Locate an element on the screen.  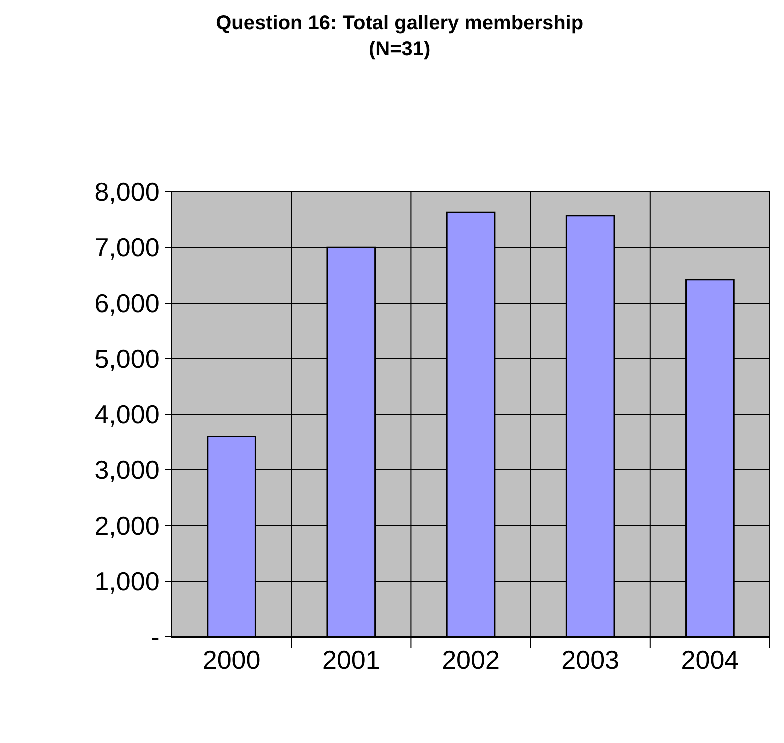
y-tick-label: 1,000 is located at coordinates (127, 581).